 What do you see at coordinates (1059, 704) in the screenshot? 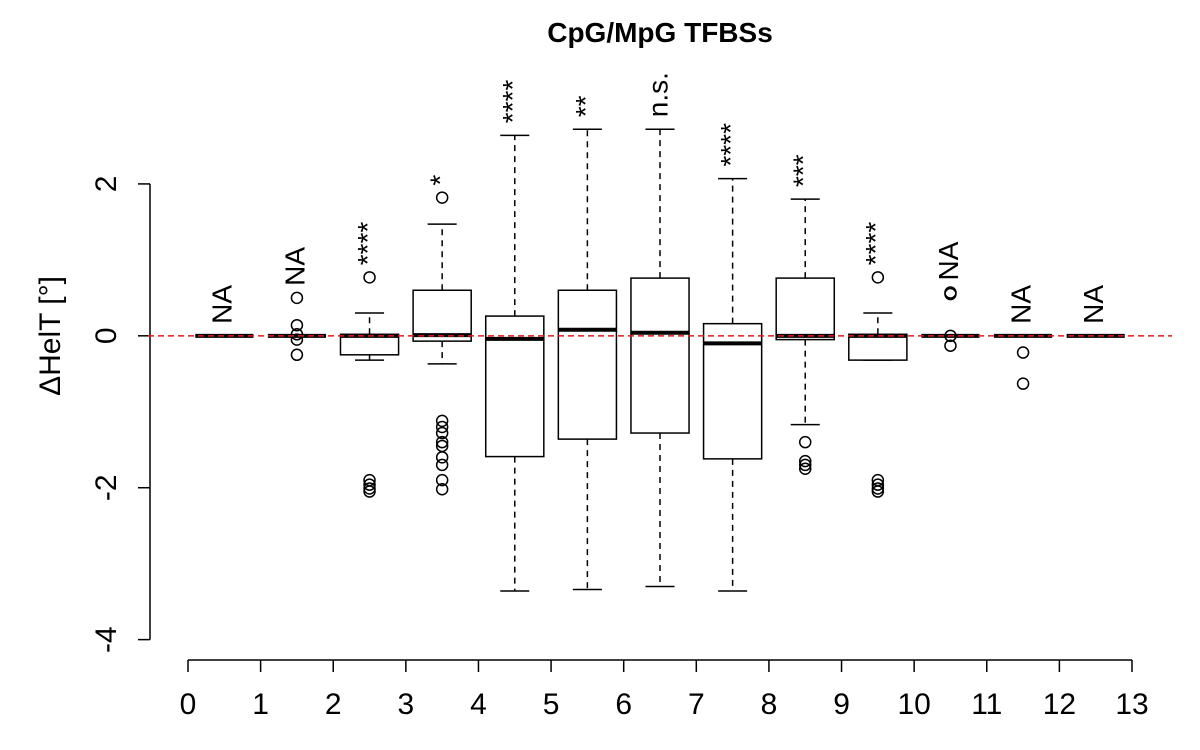
I see `x-tick-label: 12` at bounding box center [1059, 704].